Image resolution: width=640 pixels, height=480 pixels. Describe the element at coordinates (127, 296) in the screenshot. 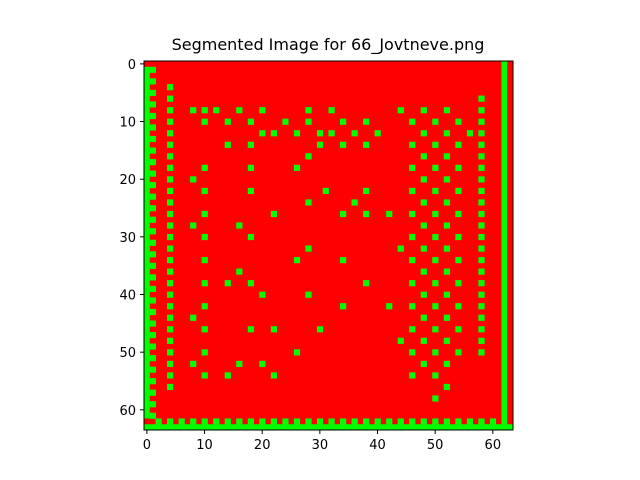

I see `y-tick-label: 40` at that location.